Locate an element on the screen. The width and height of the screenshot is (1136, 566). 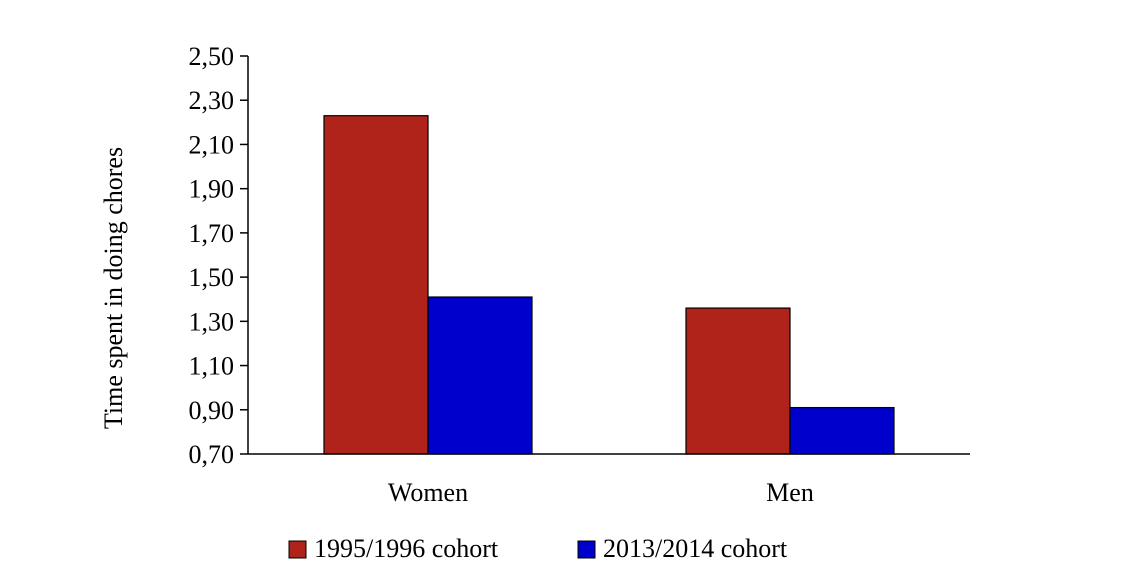
y-tick-label: 0,70 is located at coordinates (212, 454).